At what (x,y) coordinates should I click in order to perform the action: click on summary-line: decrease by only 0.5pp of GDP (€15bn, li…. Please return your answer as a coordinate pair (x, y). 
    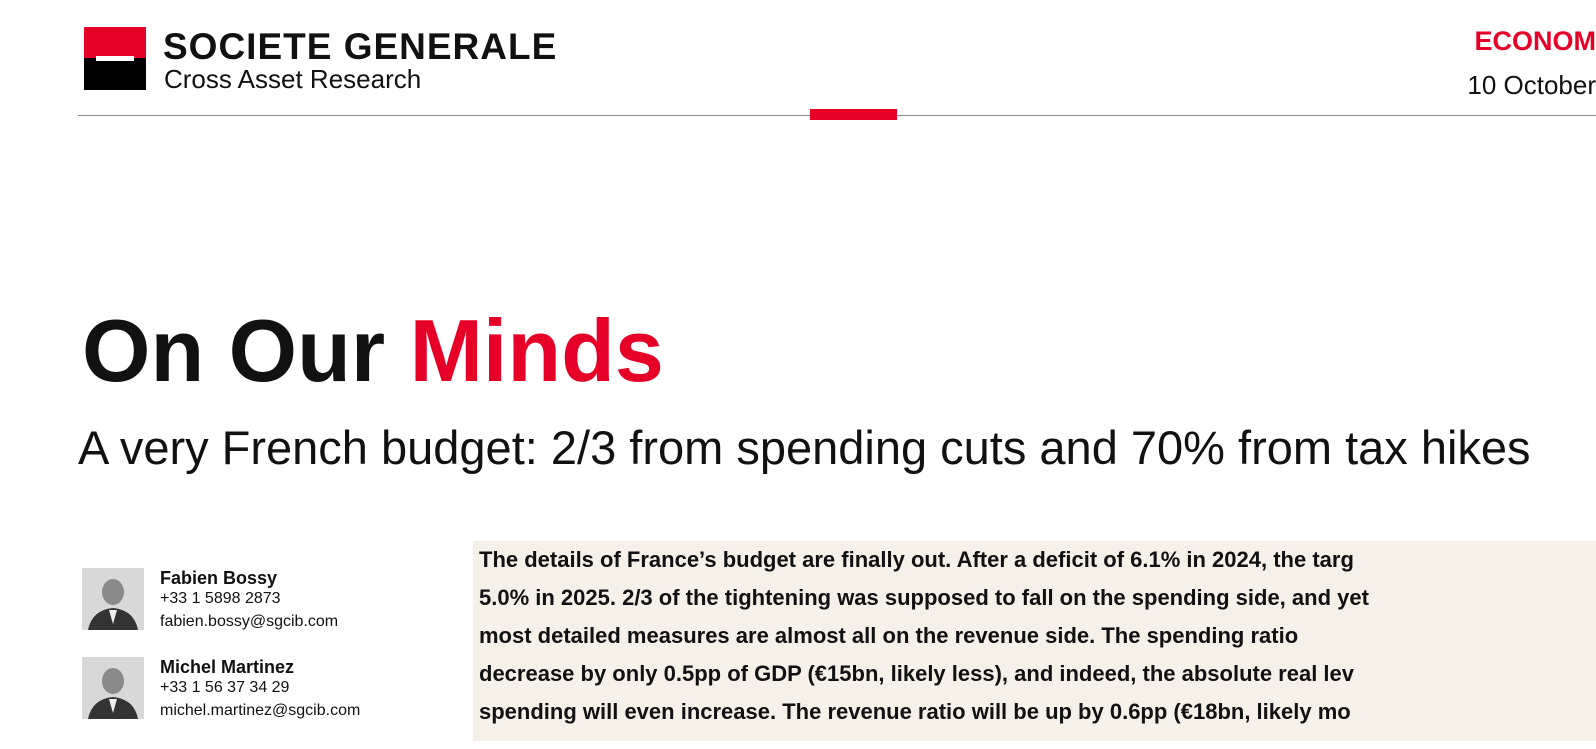
    Looking at the image, I should click on (917, 673).